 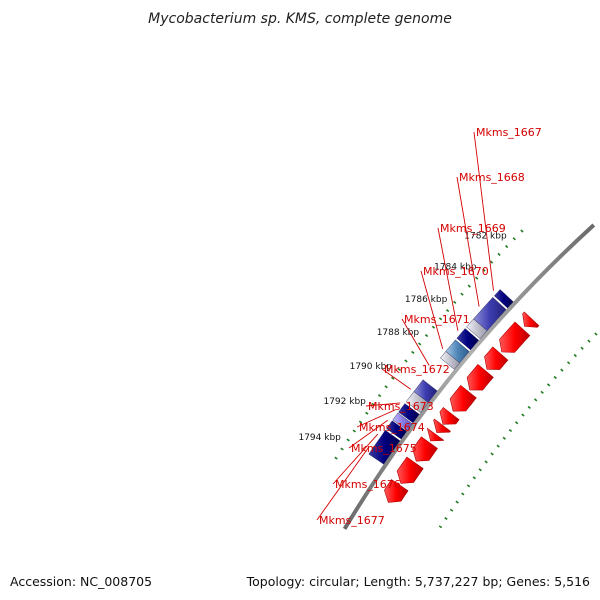 I want to click on kbp-label: 1784 kbp, so click(x=455, y=268).